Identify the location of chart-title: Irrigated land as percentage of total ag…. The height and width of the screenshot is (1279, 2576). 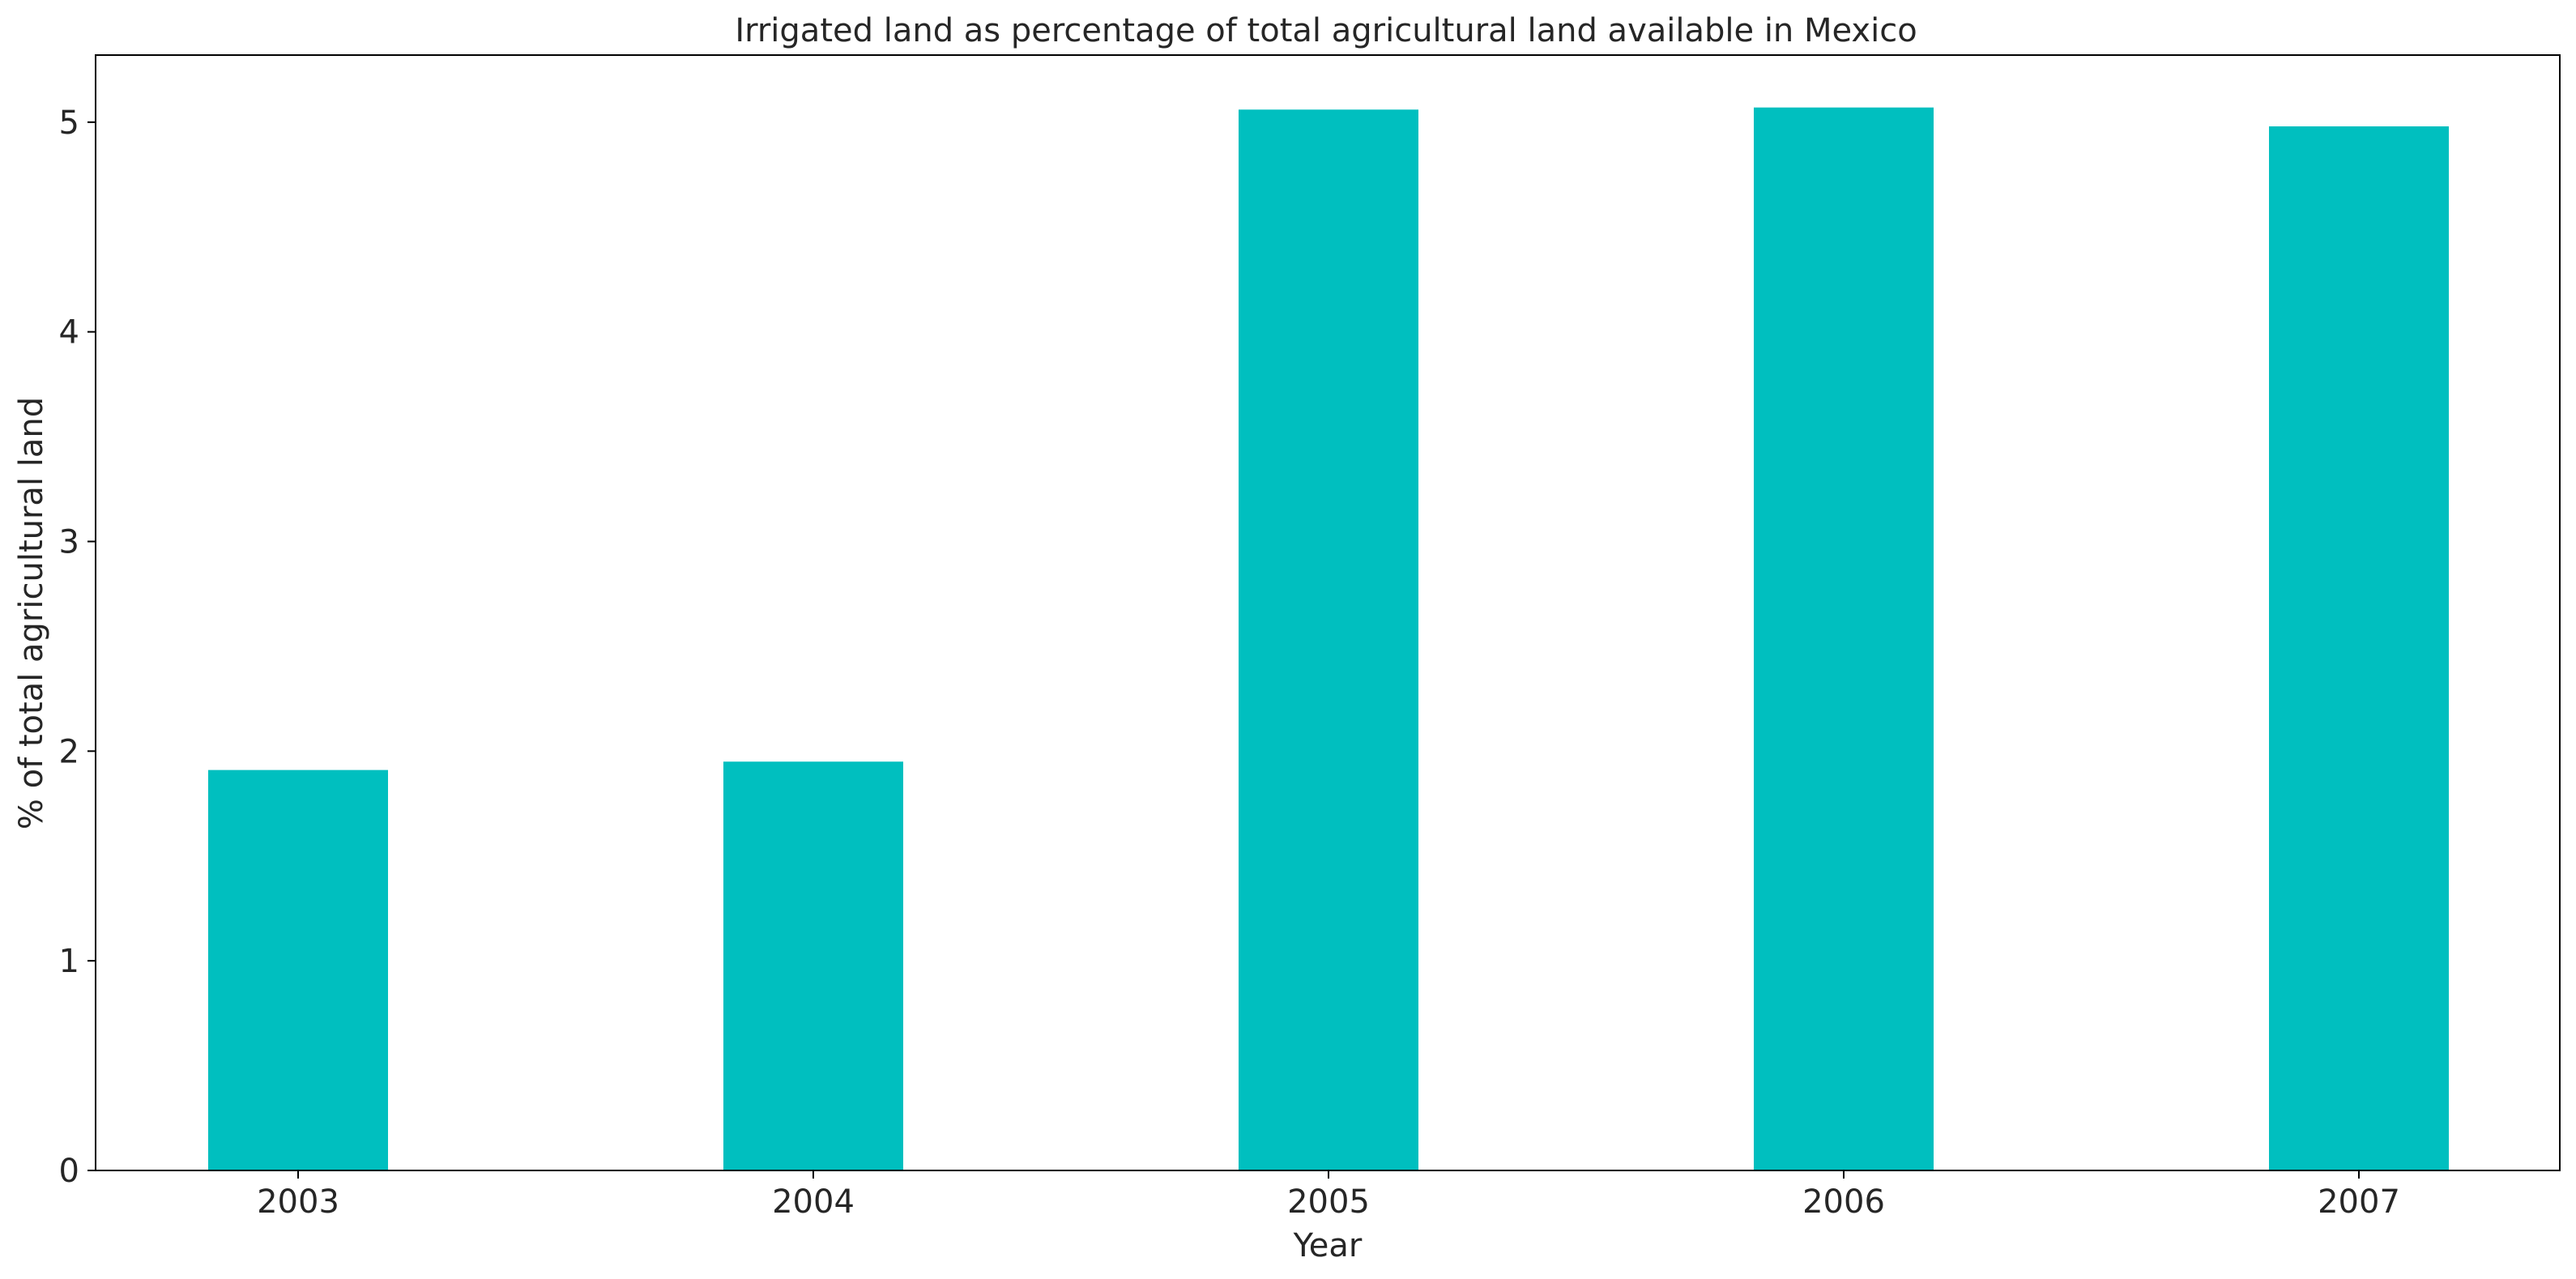
(1326, 30).